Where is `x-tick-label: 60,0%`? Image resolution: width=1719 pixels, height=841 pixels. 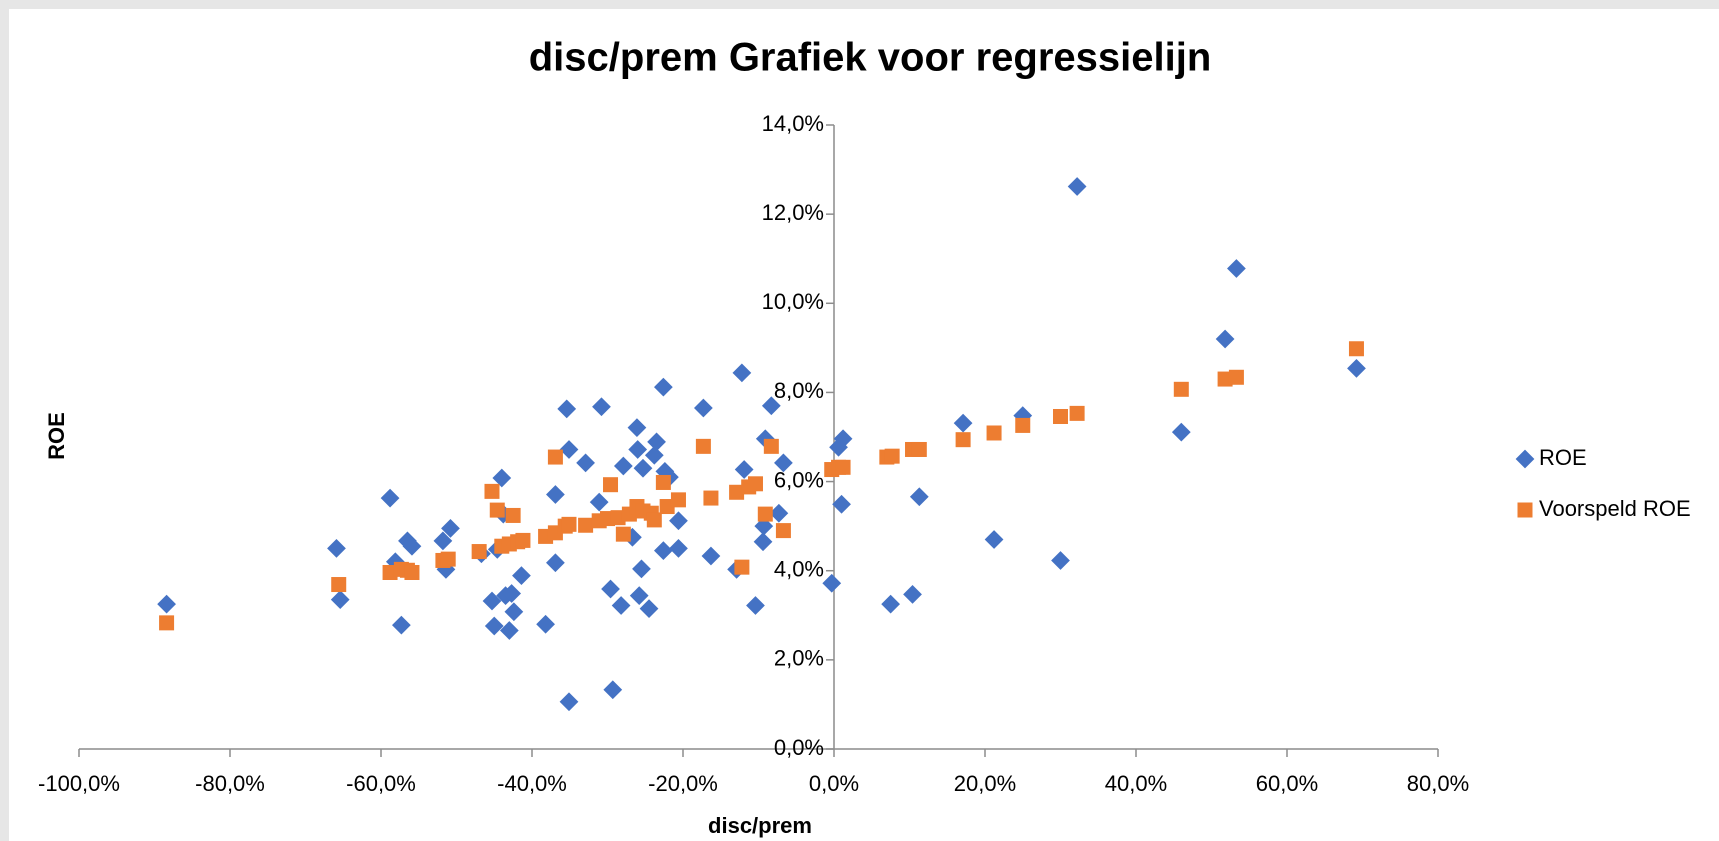
x-tick-label: 60,0% is located at coordinates (1287, 783).